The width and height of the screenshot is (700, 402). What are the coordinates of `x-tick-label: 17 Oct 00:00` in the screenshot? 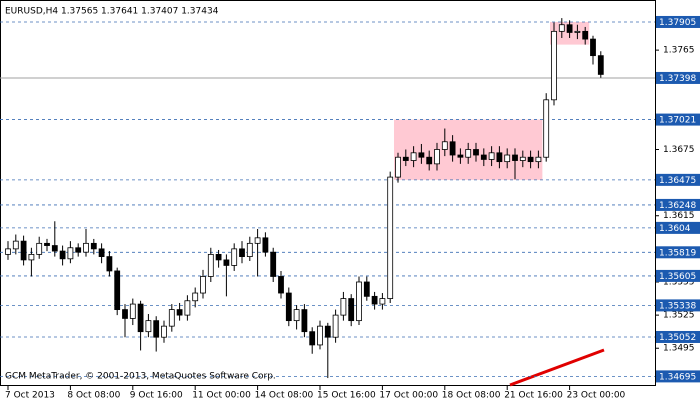 It's located at (408, 396).